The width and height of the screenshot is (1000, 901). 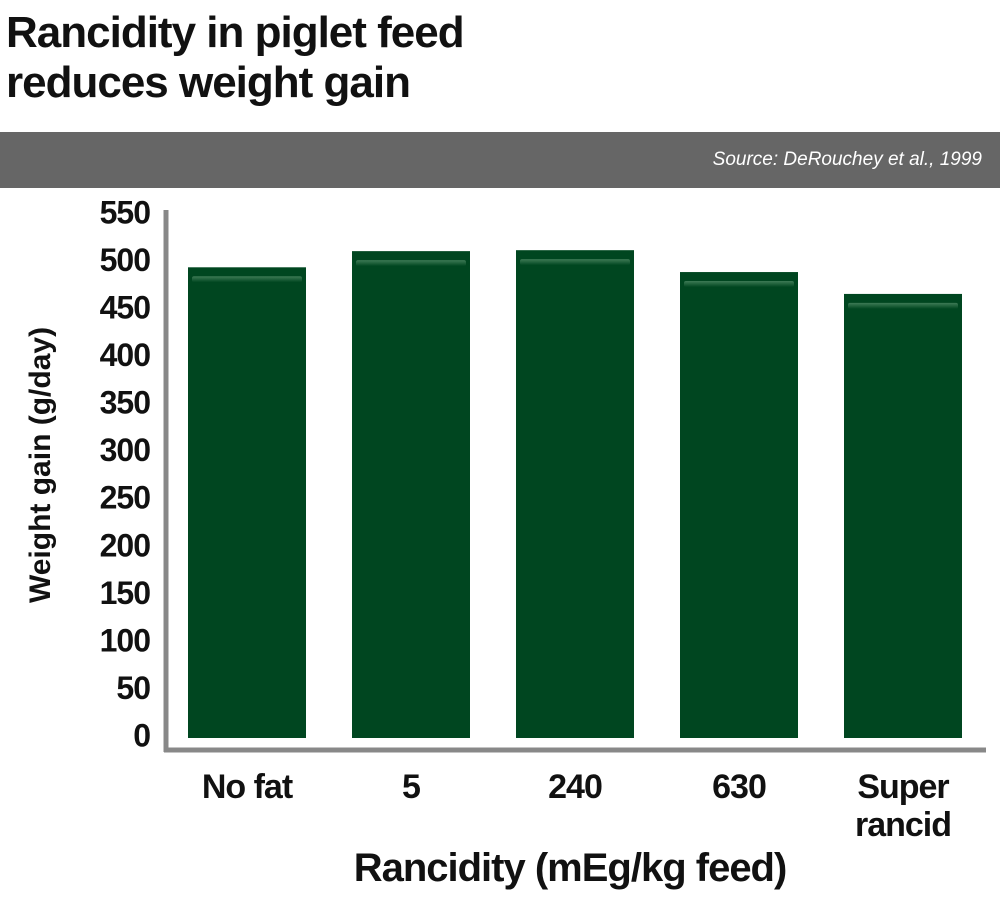 I want to click on y-tick-label: 150, so click(x=125, y=593).